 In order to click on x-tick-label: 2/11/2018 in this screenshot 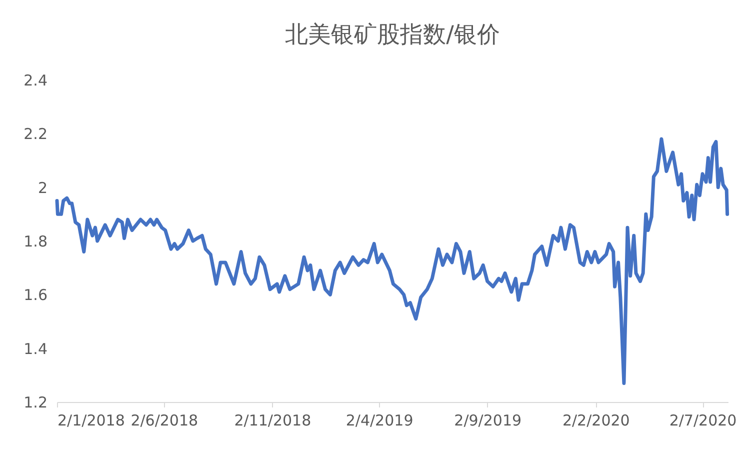, I will do `click(273, 421)`.